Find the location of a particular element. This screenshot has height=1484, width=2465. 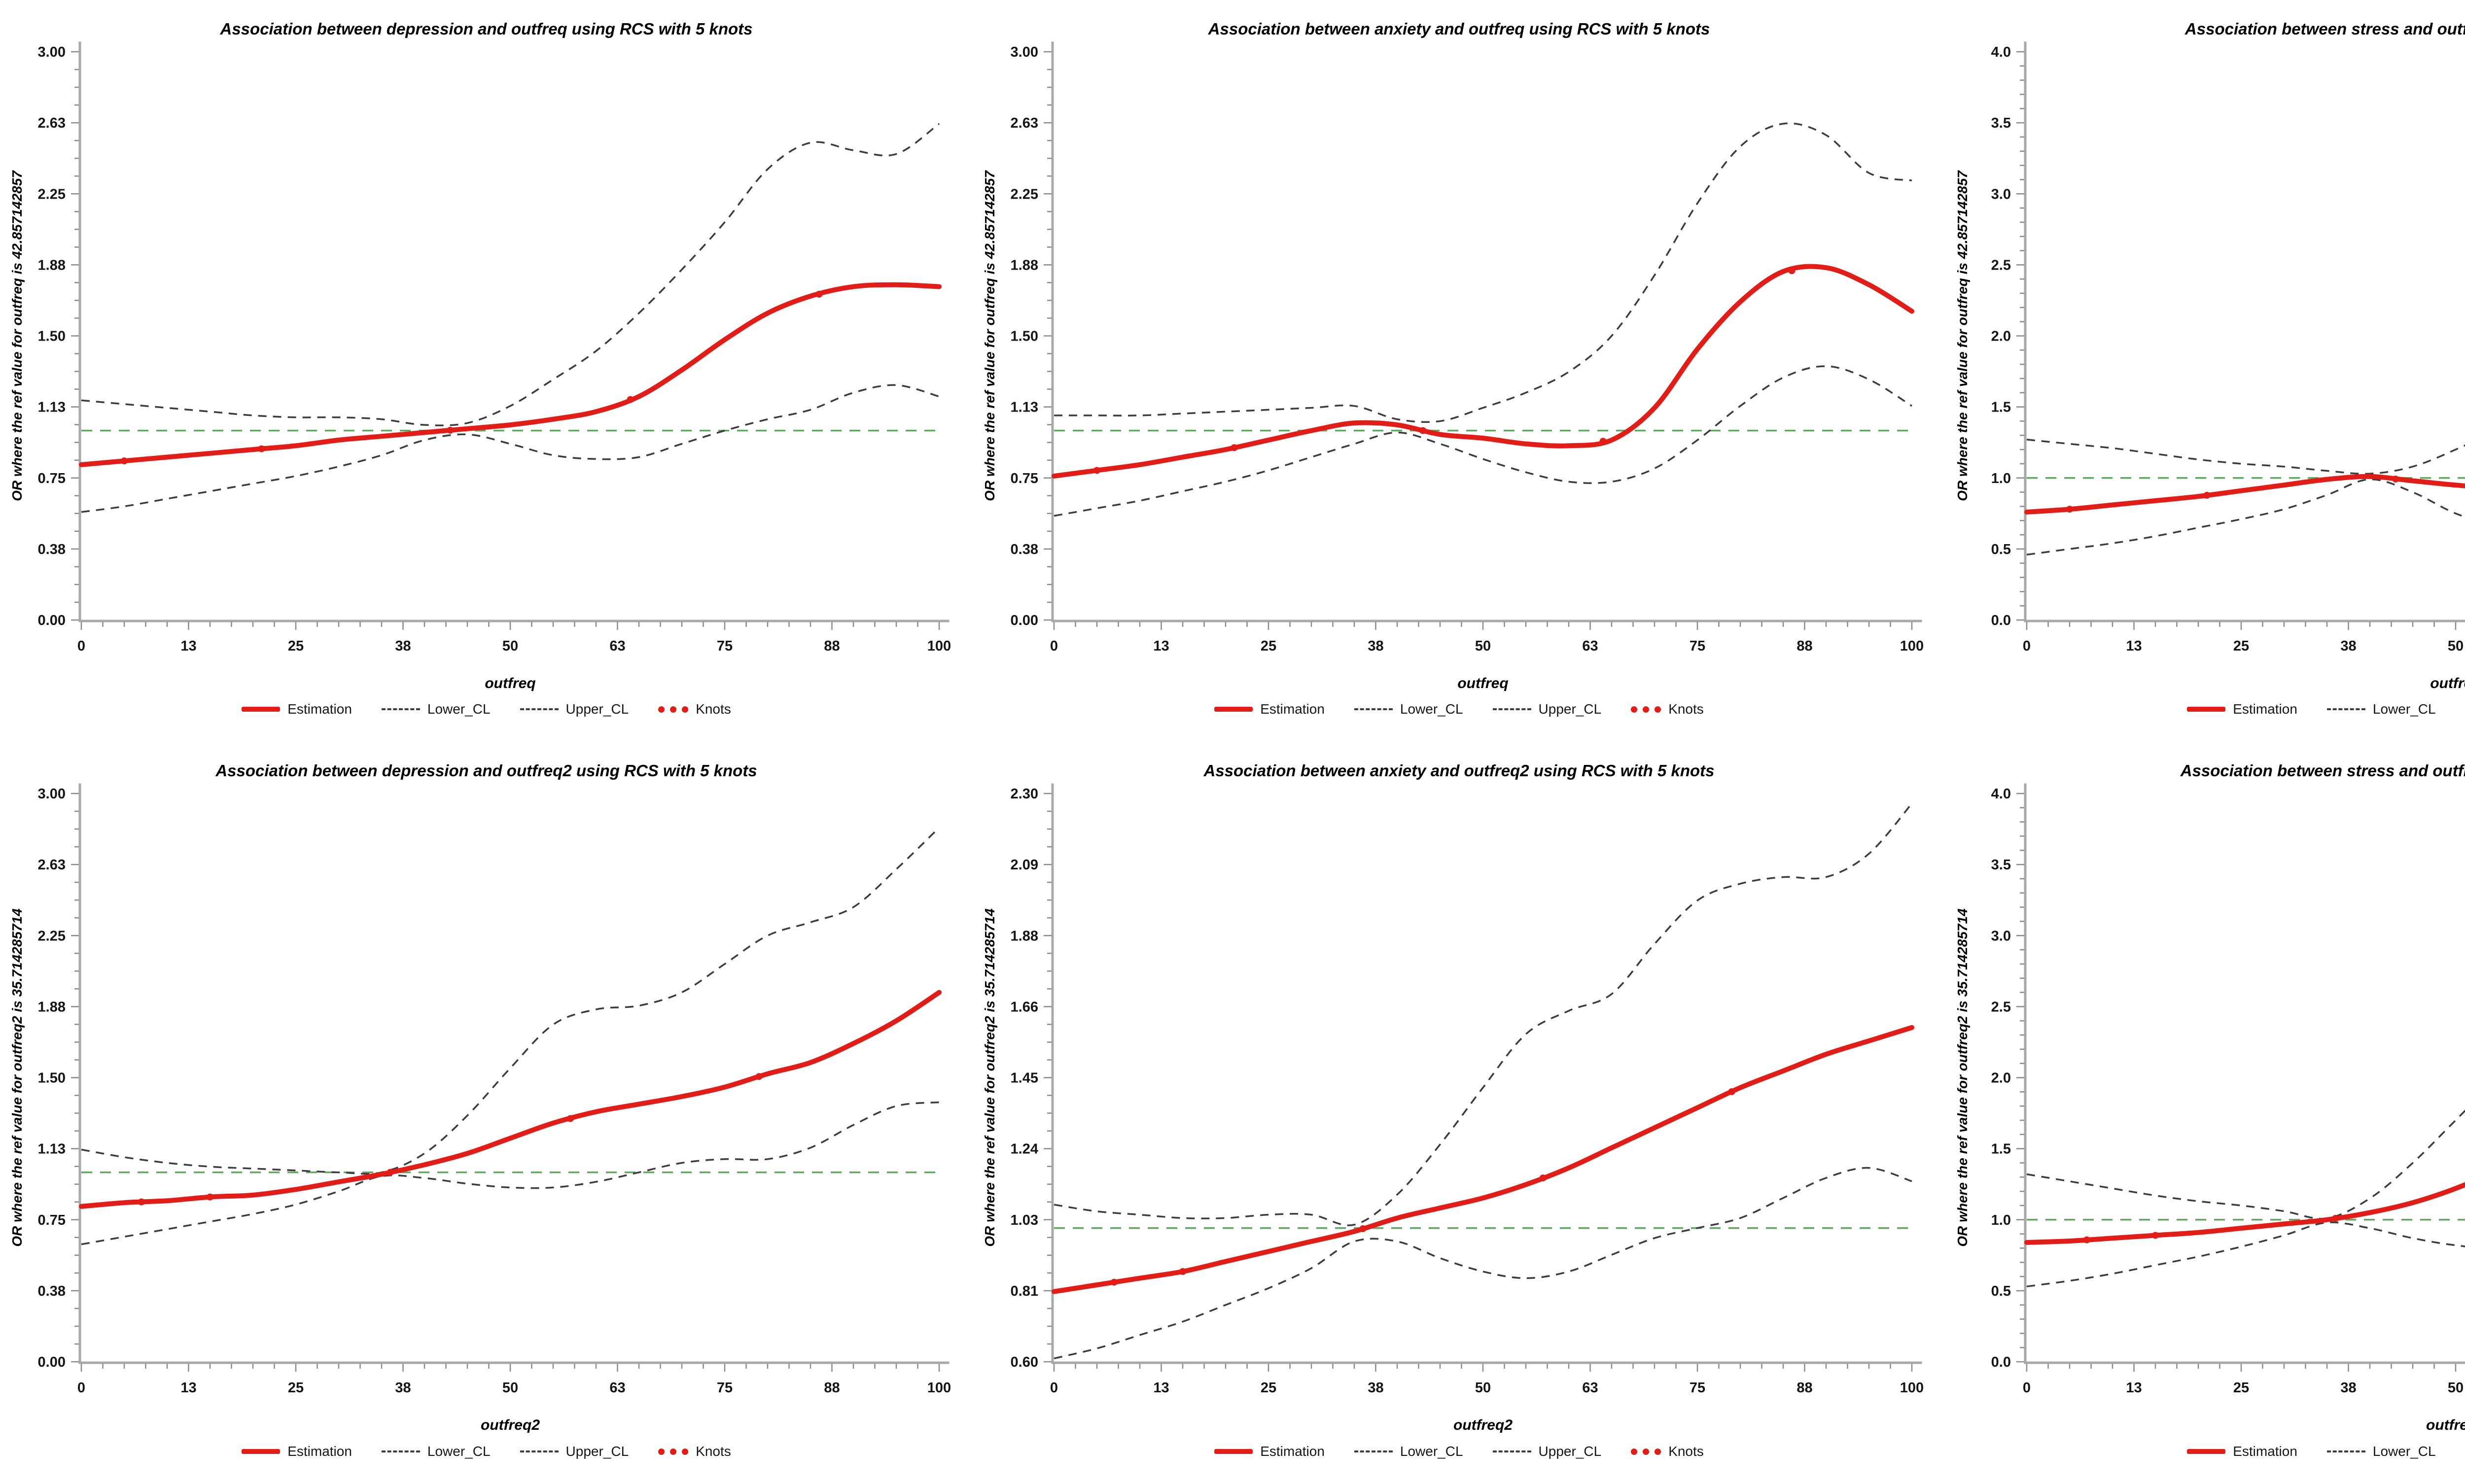

x-axis-label: outfreq2 is located at coordinates (2445, 1425).